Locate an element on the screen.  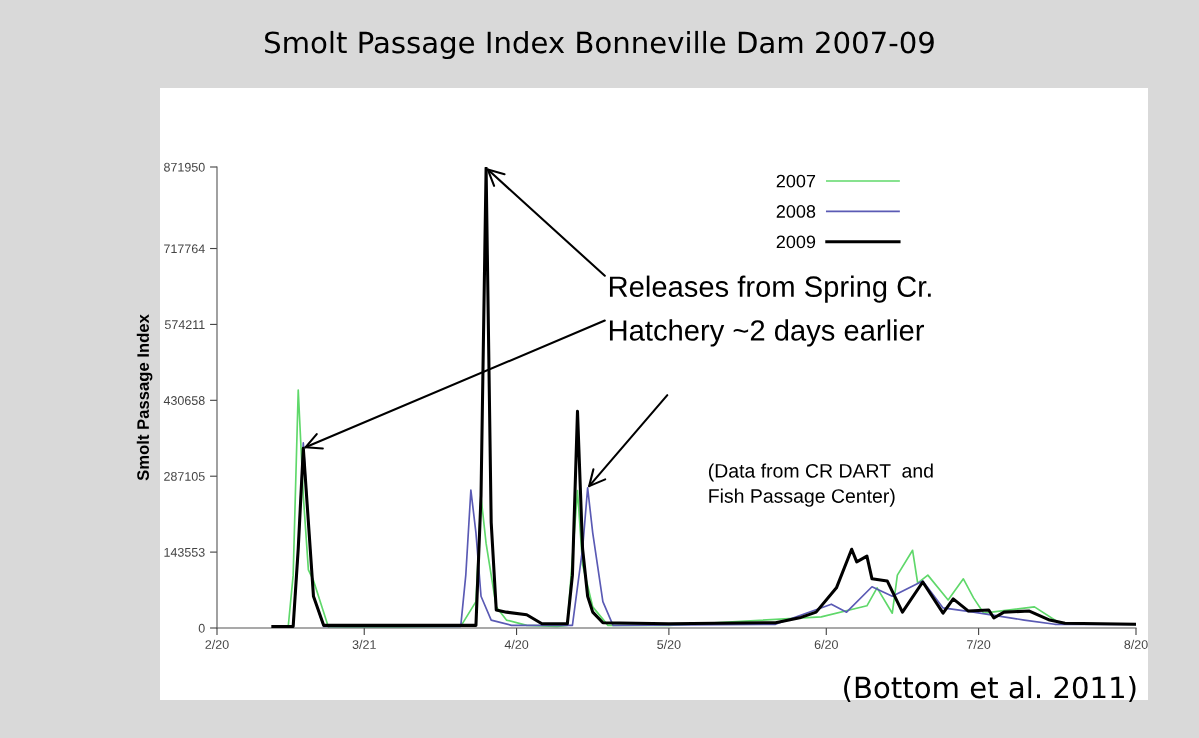
chart-title: Smolt Passage Index Bonneville Dam 2007-09 is located at coordinates (599, 45).